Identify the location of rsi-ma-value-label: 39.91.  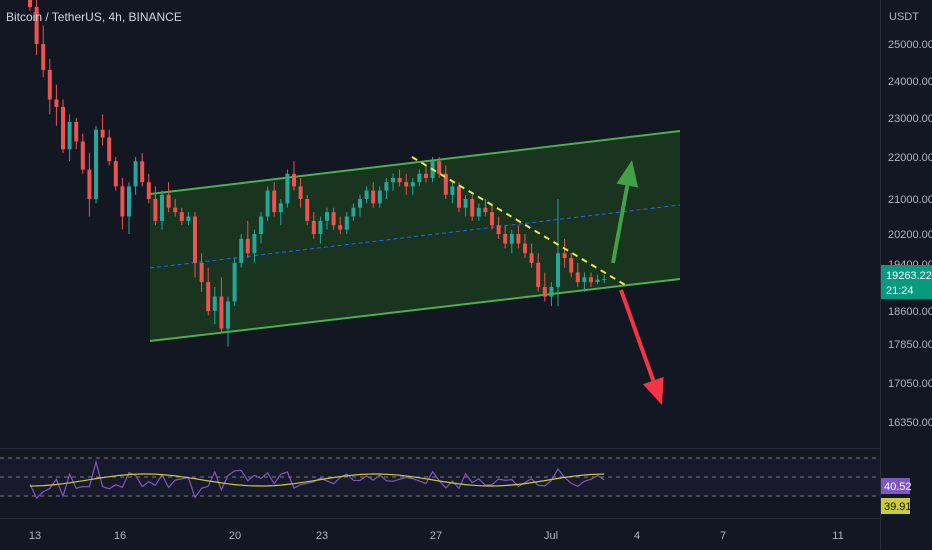
(898, 507).